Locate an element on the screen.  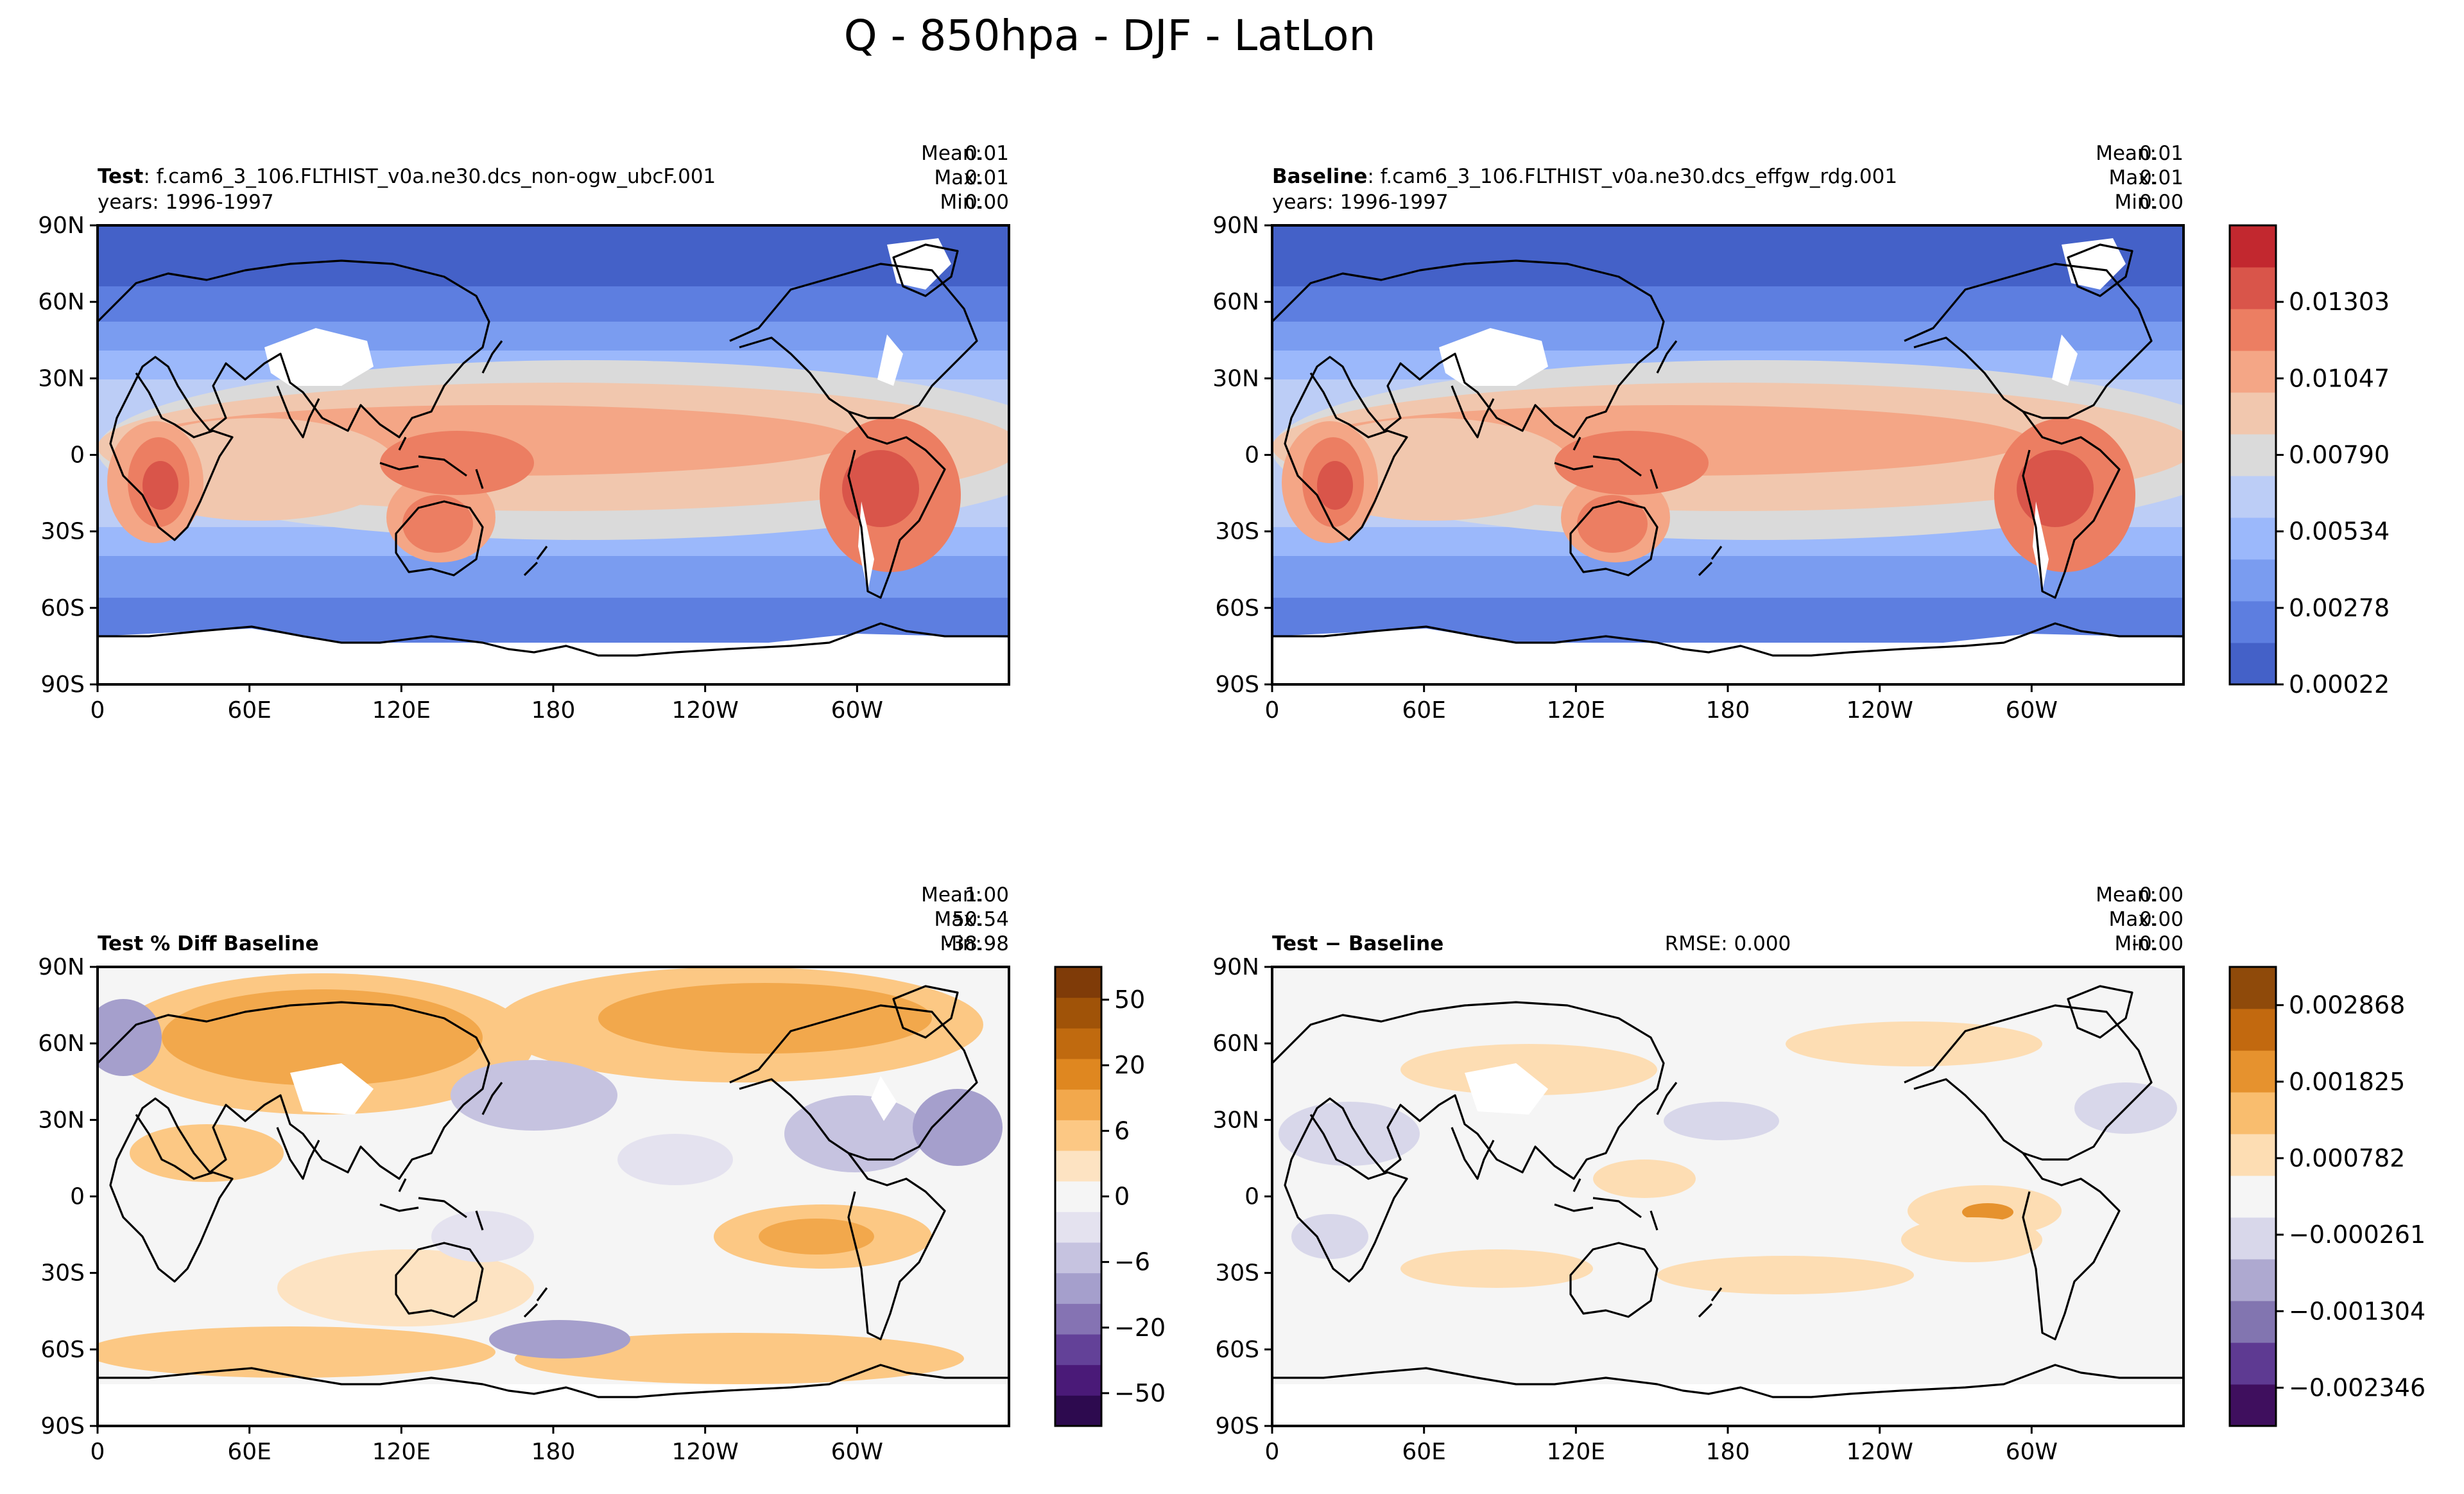
heatmap-diff is located at coordinates (1728, 1196).